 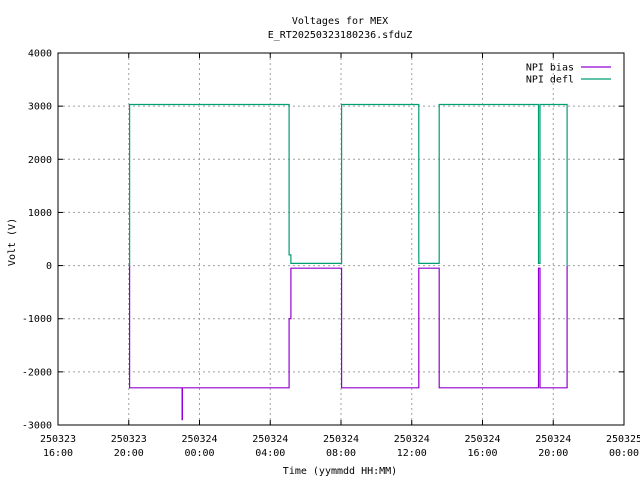 I want to click on y-tick-label: 1000, so click(x=40, y=213).